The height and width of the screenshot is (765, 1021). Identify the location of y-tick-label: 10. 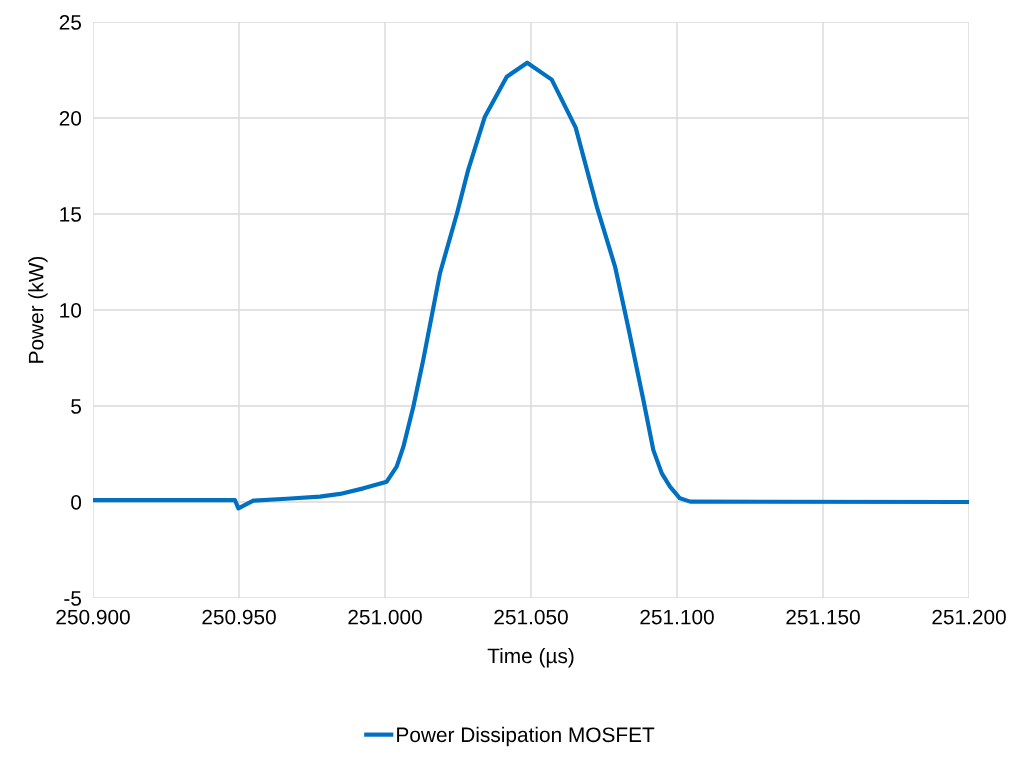
(71, 310).